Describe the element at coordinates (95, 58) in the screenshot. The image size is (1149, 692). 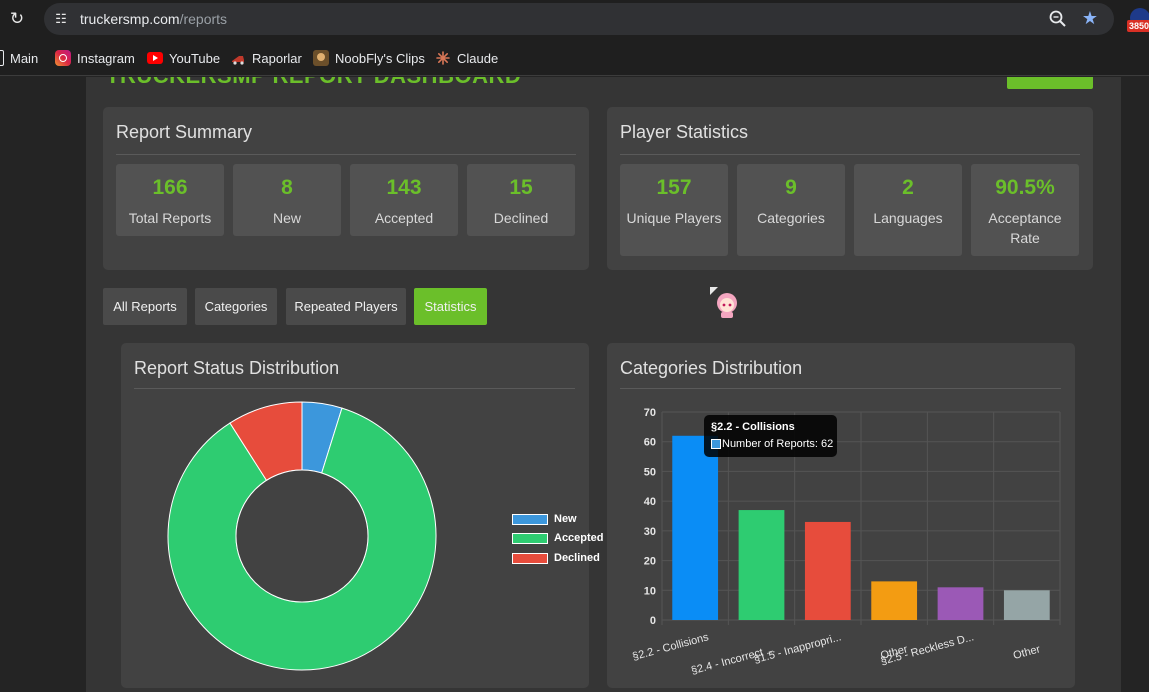
I see `bookmark-instagram: Instagram` at that location.